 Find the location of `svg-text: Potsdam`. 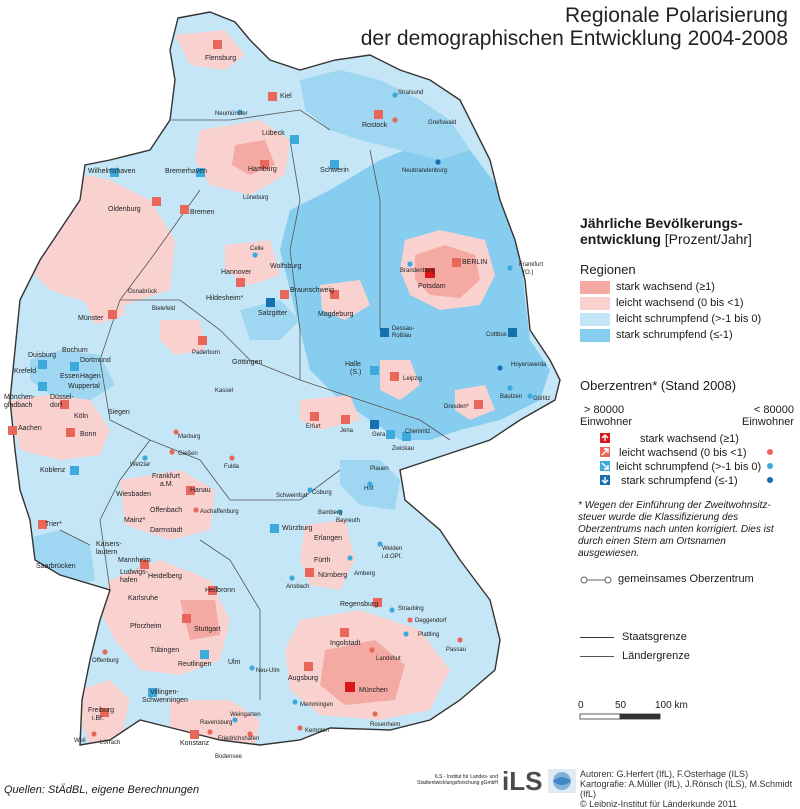

svg-text: Potsdam is located at coordinates (432, 286).